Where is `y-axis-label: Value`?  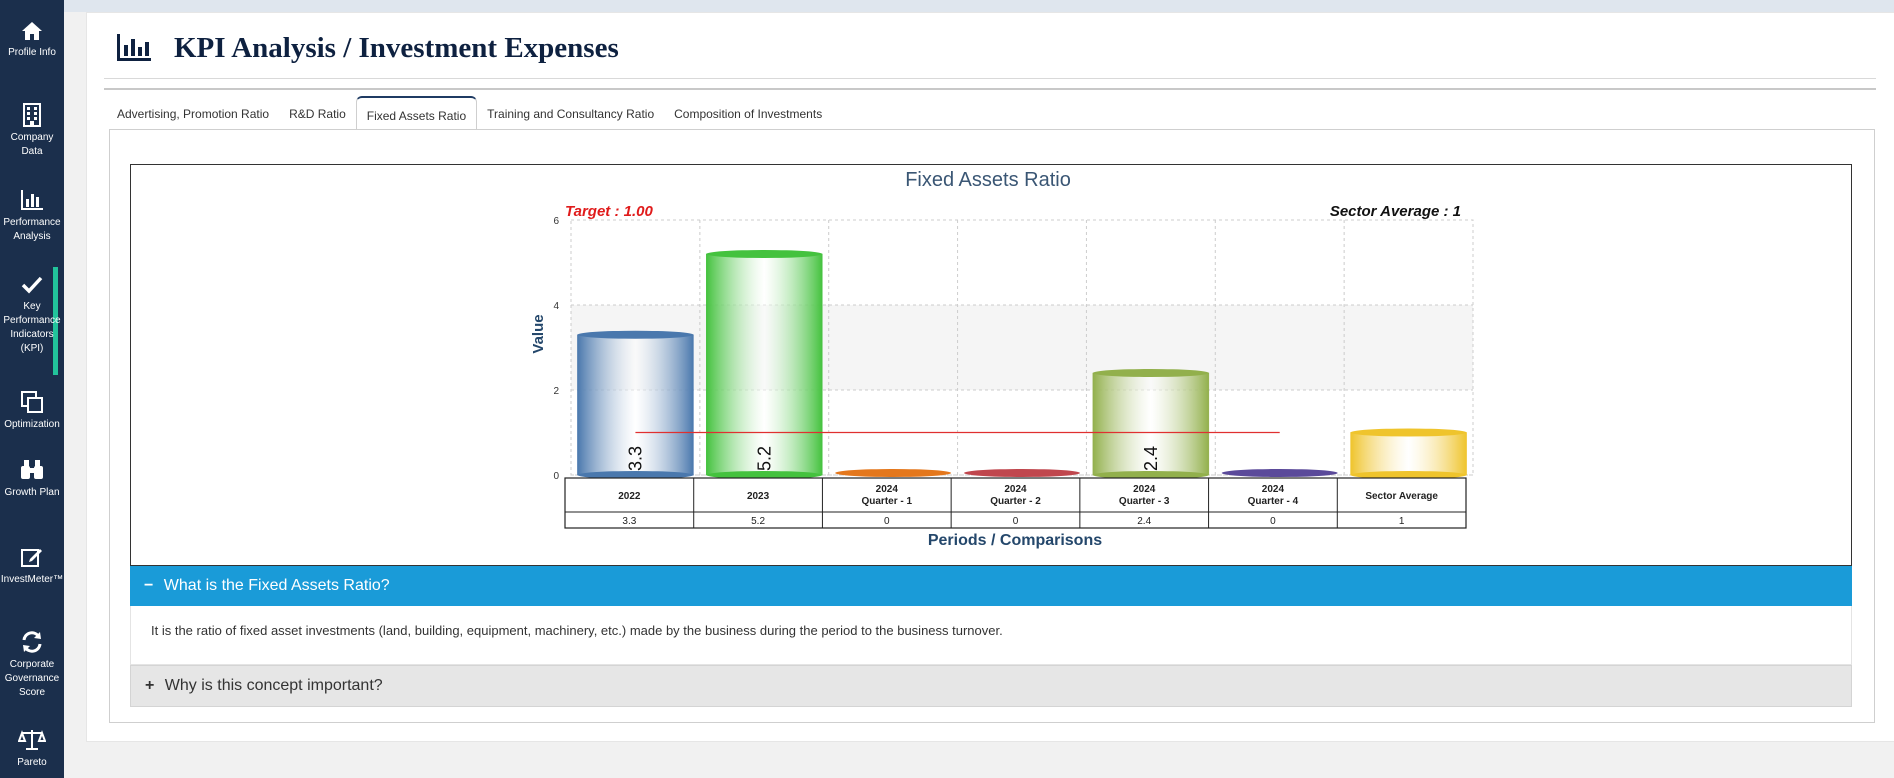
y-axis-label: Value is located at coordinates (538, 333).